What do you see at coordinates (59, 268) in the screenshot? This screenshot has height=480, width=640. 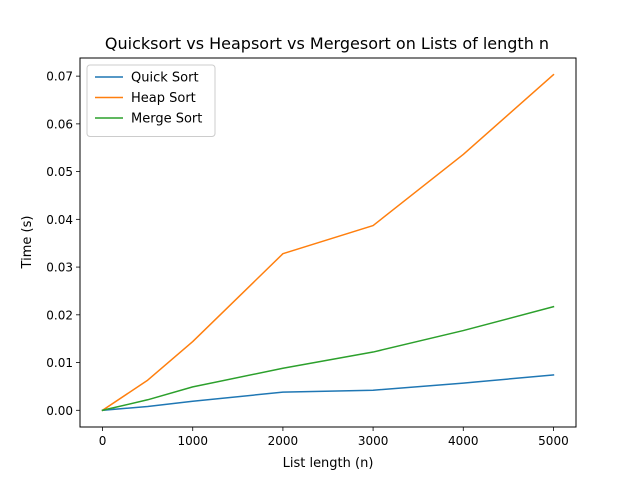 I see `y-tick-label: 0.03` at bounding box center [59, 268].